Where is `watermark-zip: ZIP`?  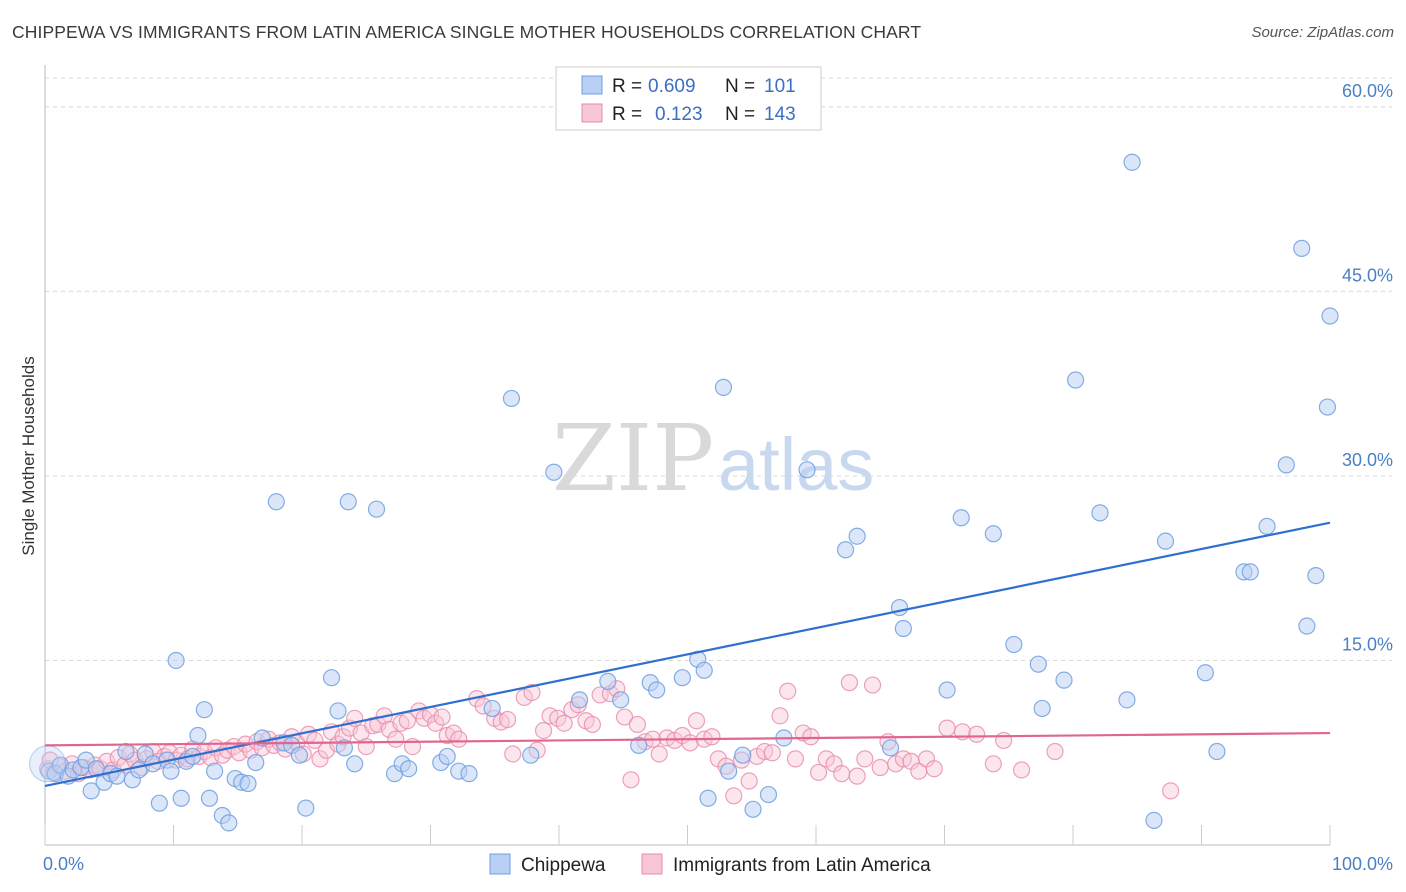 watermark-zip: ZIP is located at coordinates (633, 458).